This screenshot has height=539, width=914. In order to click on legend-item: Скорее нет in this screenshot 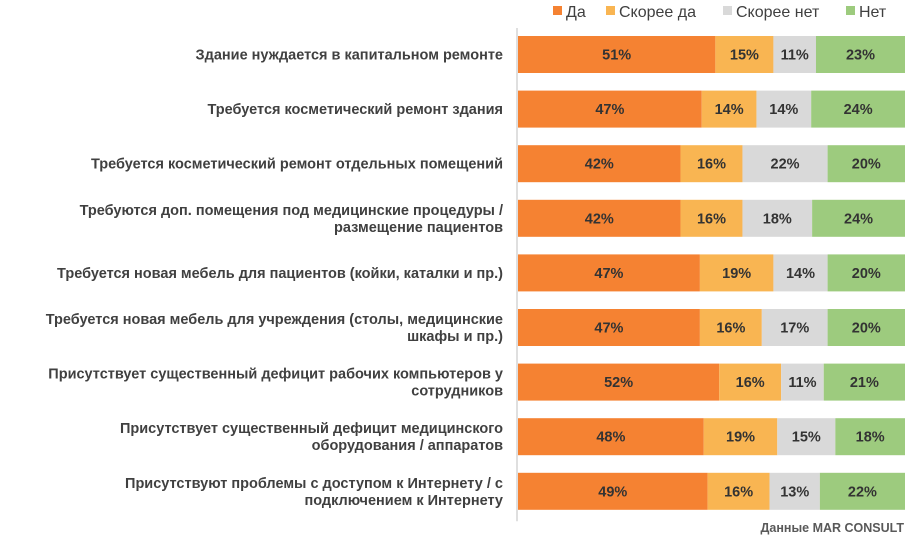, I will do `click(771, 12)`.